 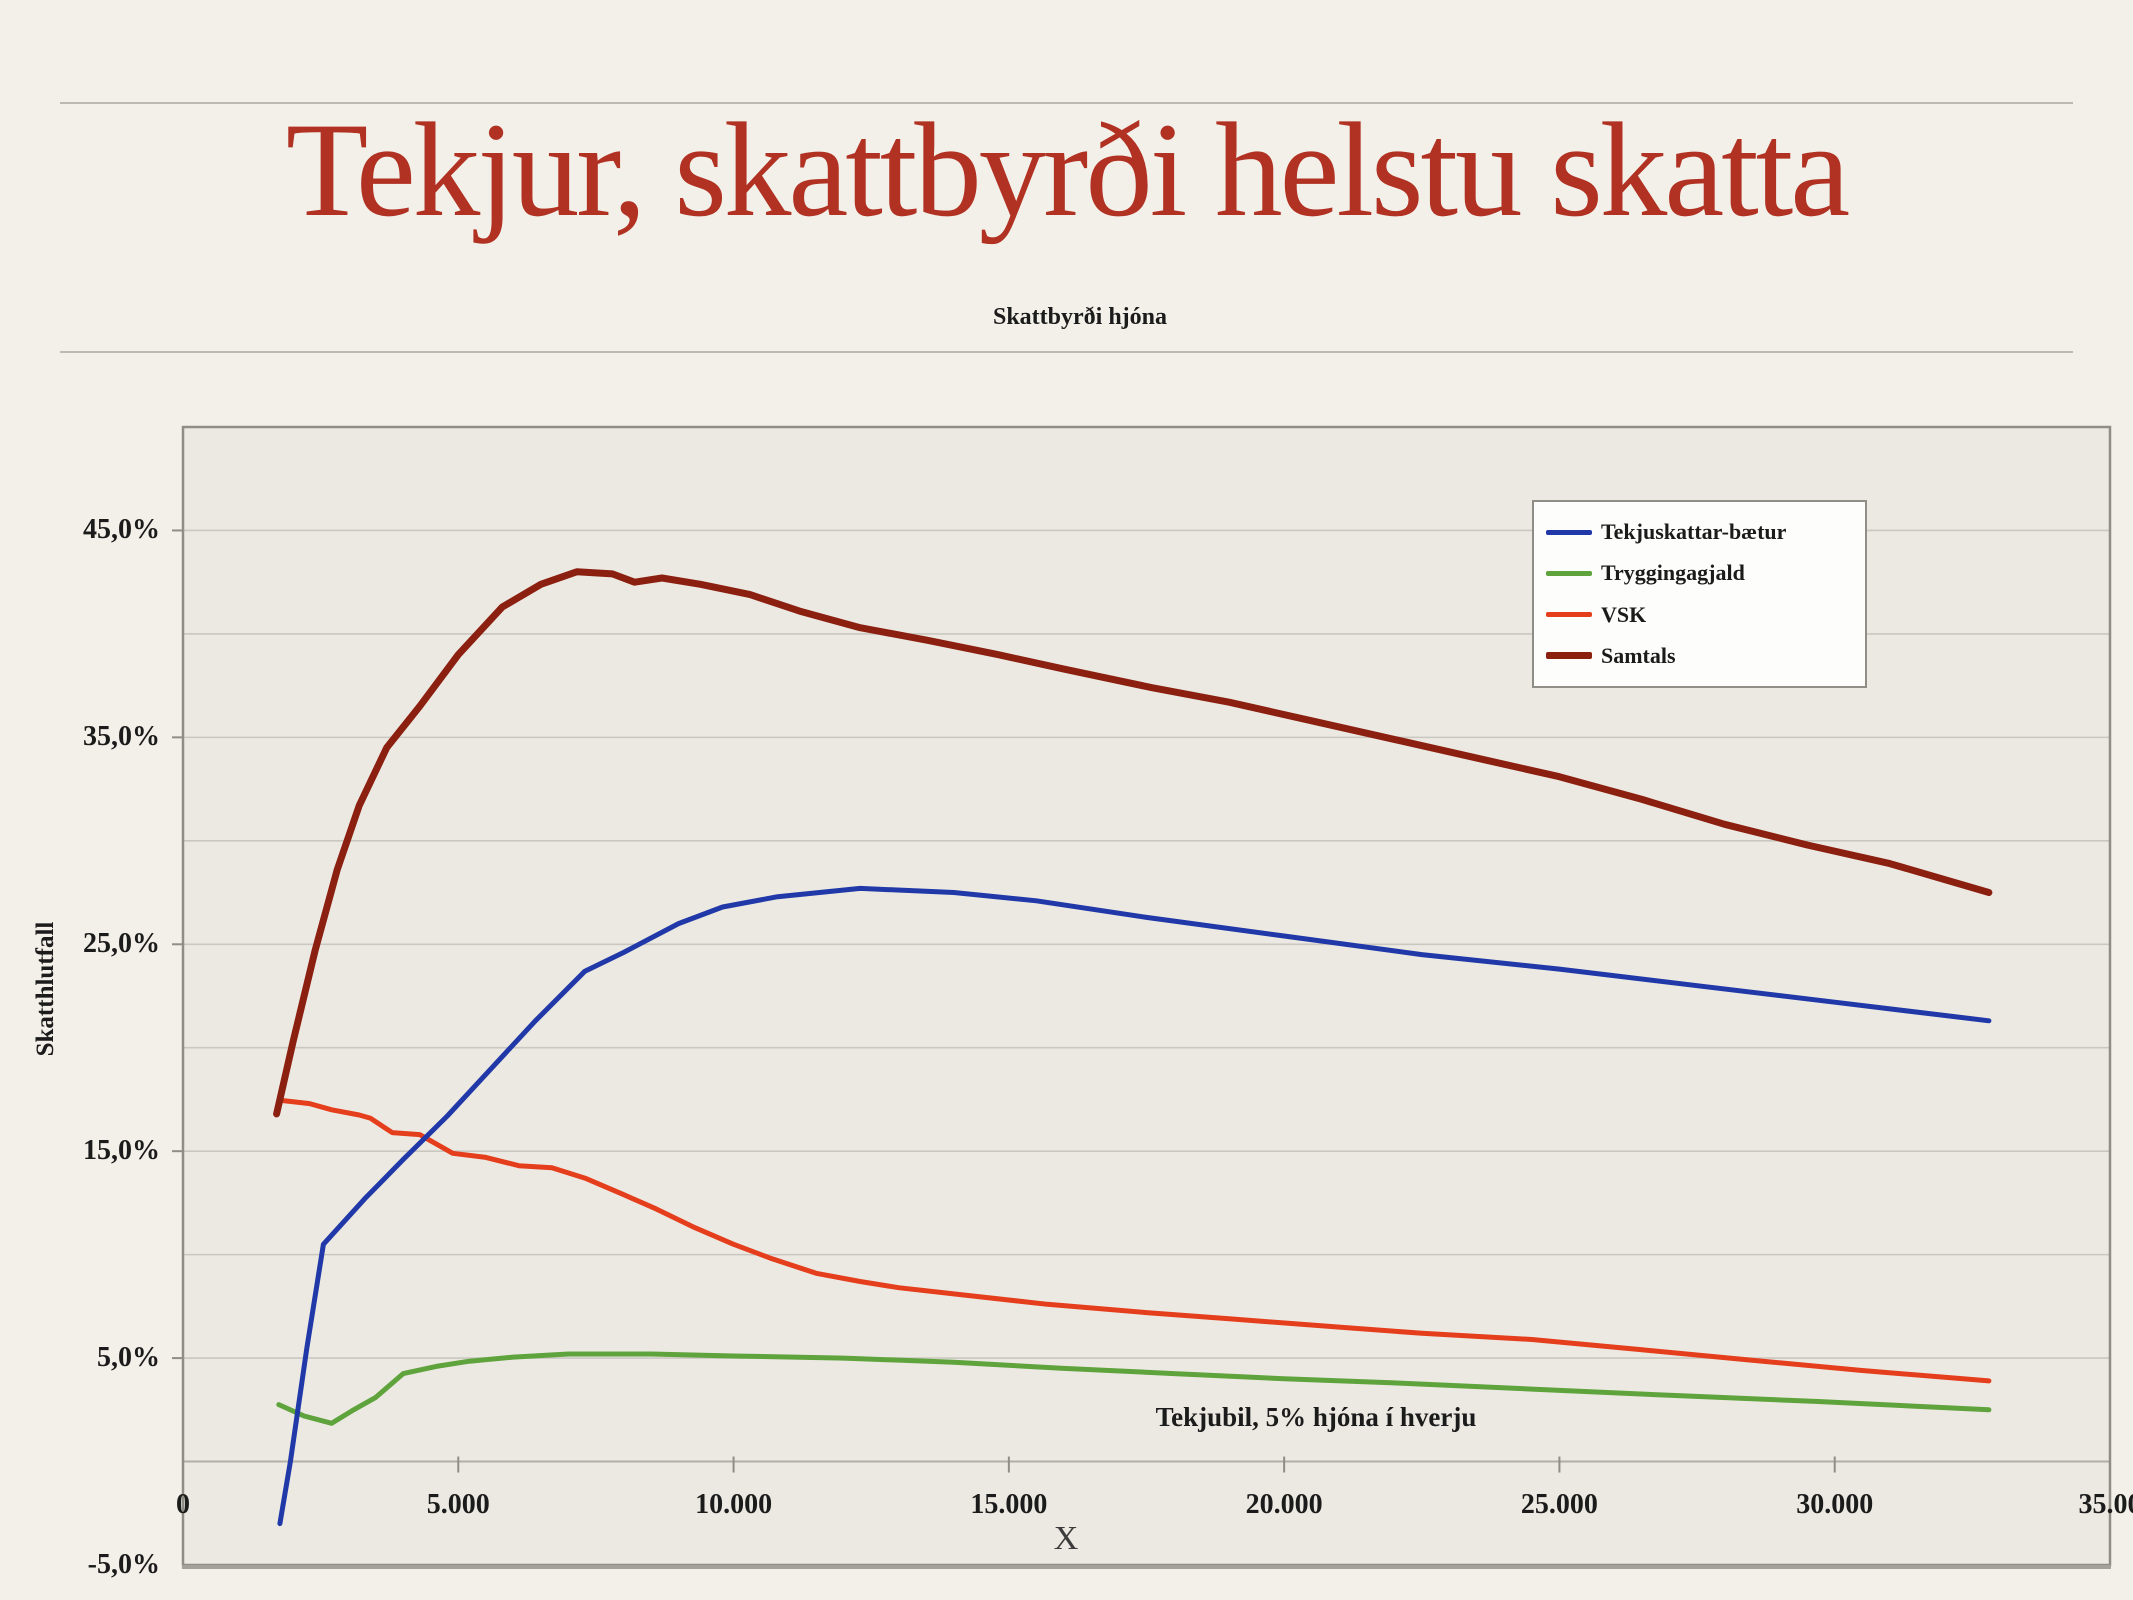 What do you see at coordinates (1066, 1538) in the screenshot?
I see `x-axis-symbol: X` at bounding box center [1066, 1538].